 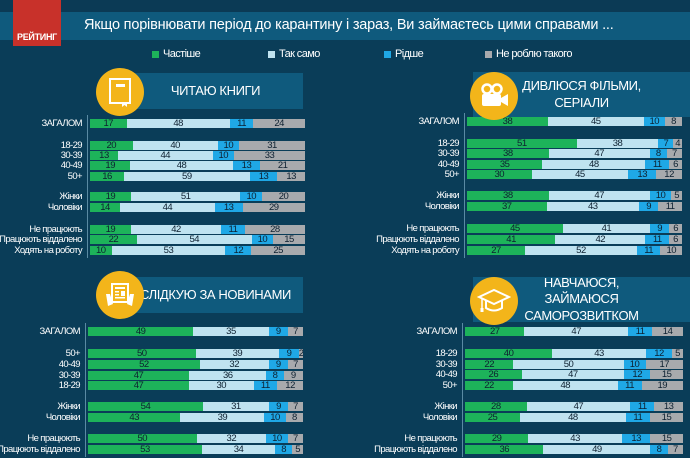 What do you see at coordinates (283, 196) in the screenshot?
I see `seg-dont-do: 20` at bounding box center [283, 196].